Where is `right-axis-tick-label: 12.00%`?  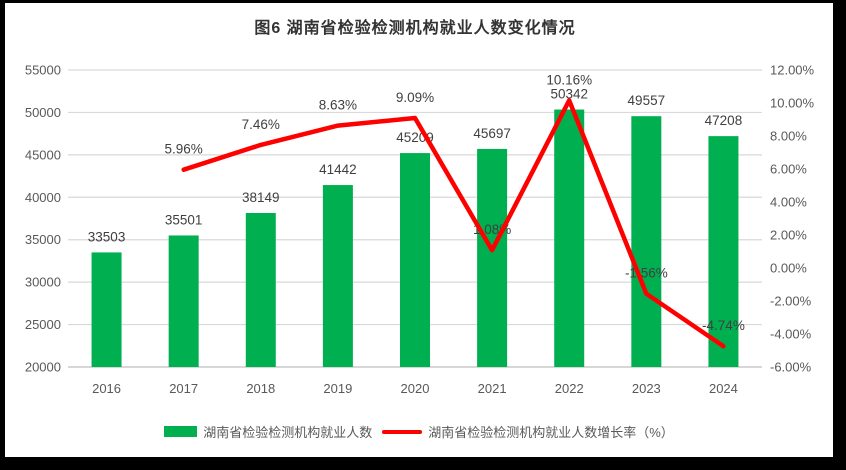
right-axis-tick-label: 12.00% is located at coordinates (792, 70).